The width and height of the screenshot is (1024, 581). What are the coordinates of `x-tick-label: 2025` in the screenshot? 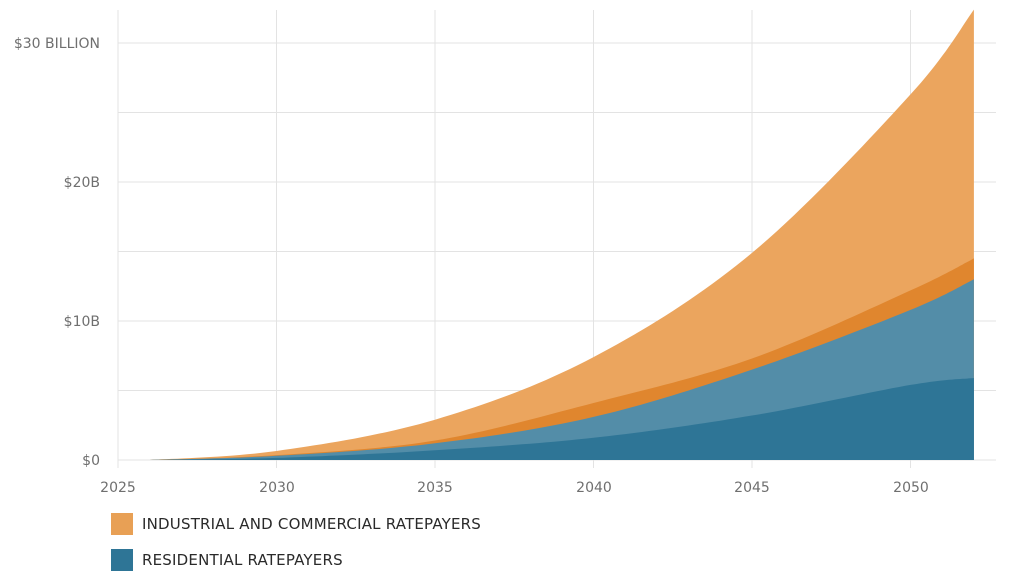 It's located at (118, 488).